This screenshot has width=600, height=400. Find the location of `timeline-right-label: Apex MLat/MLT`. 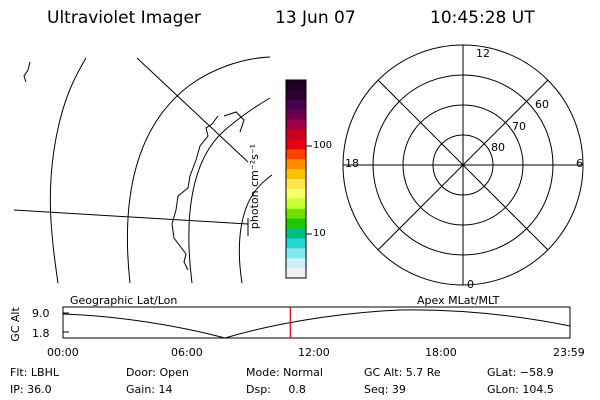

timeline-right-label: Apex MLat/MLT is located at coordinates (458, 300).